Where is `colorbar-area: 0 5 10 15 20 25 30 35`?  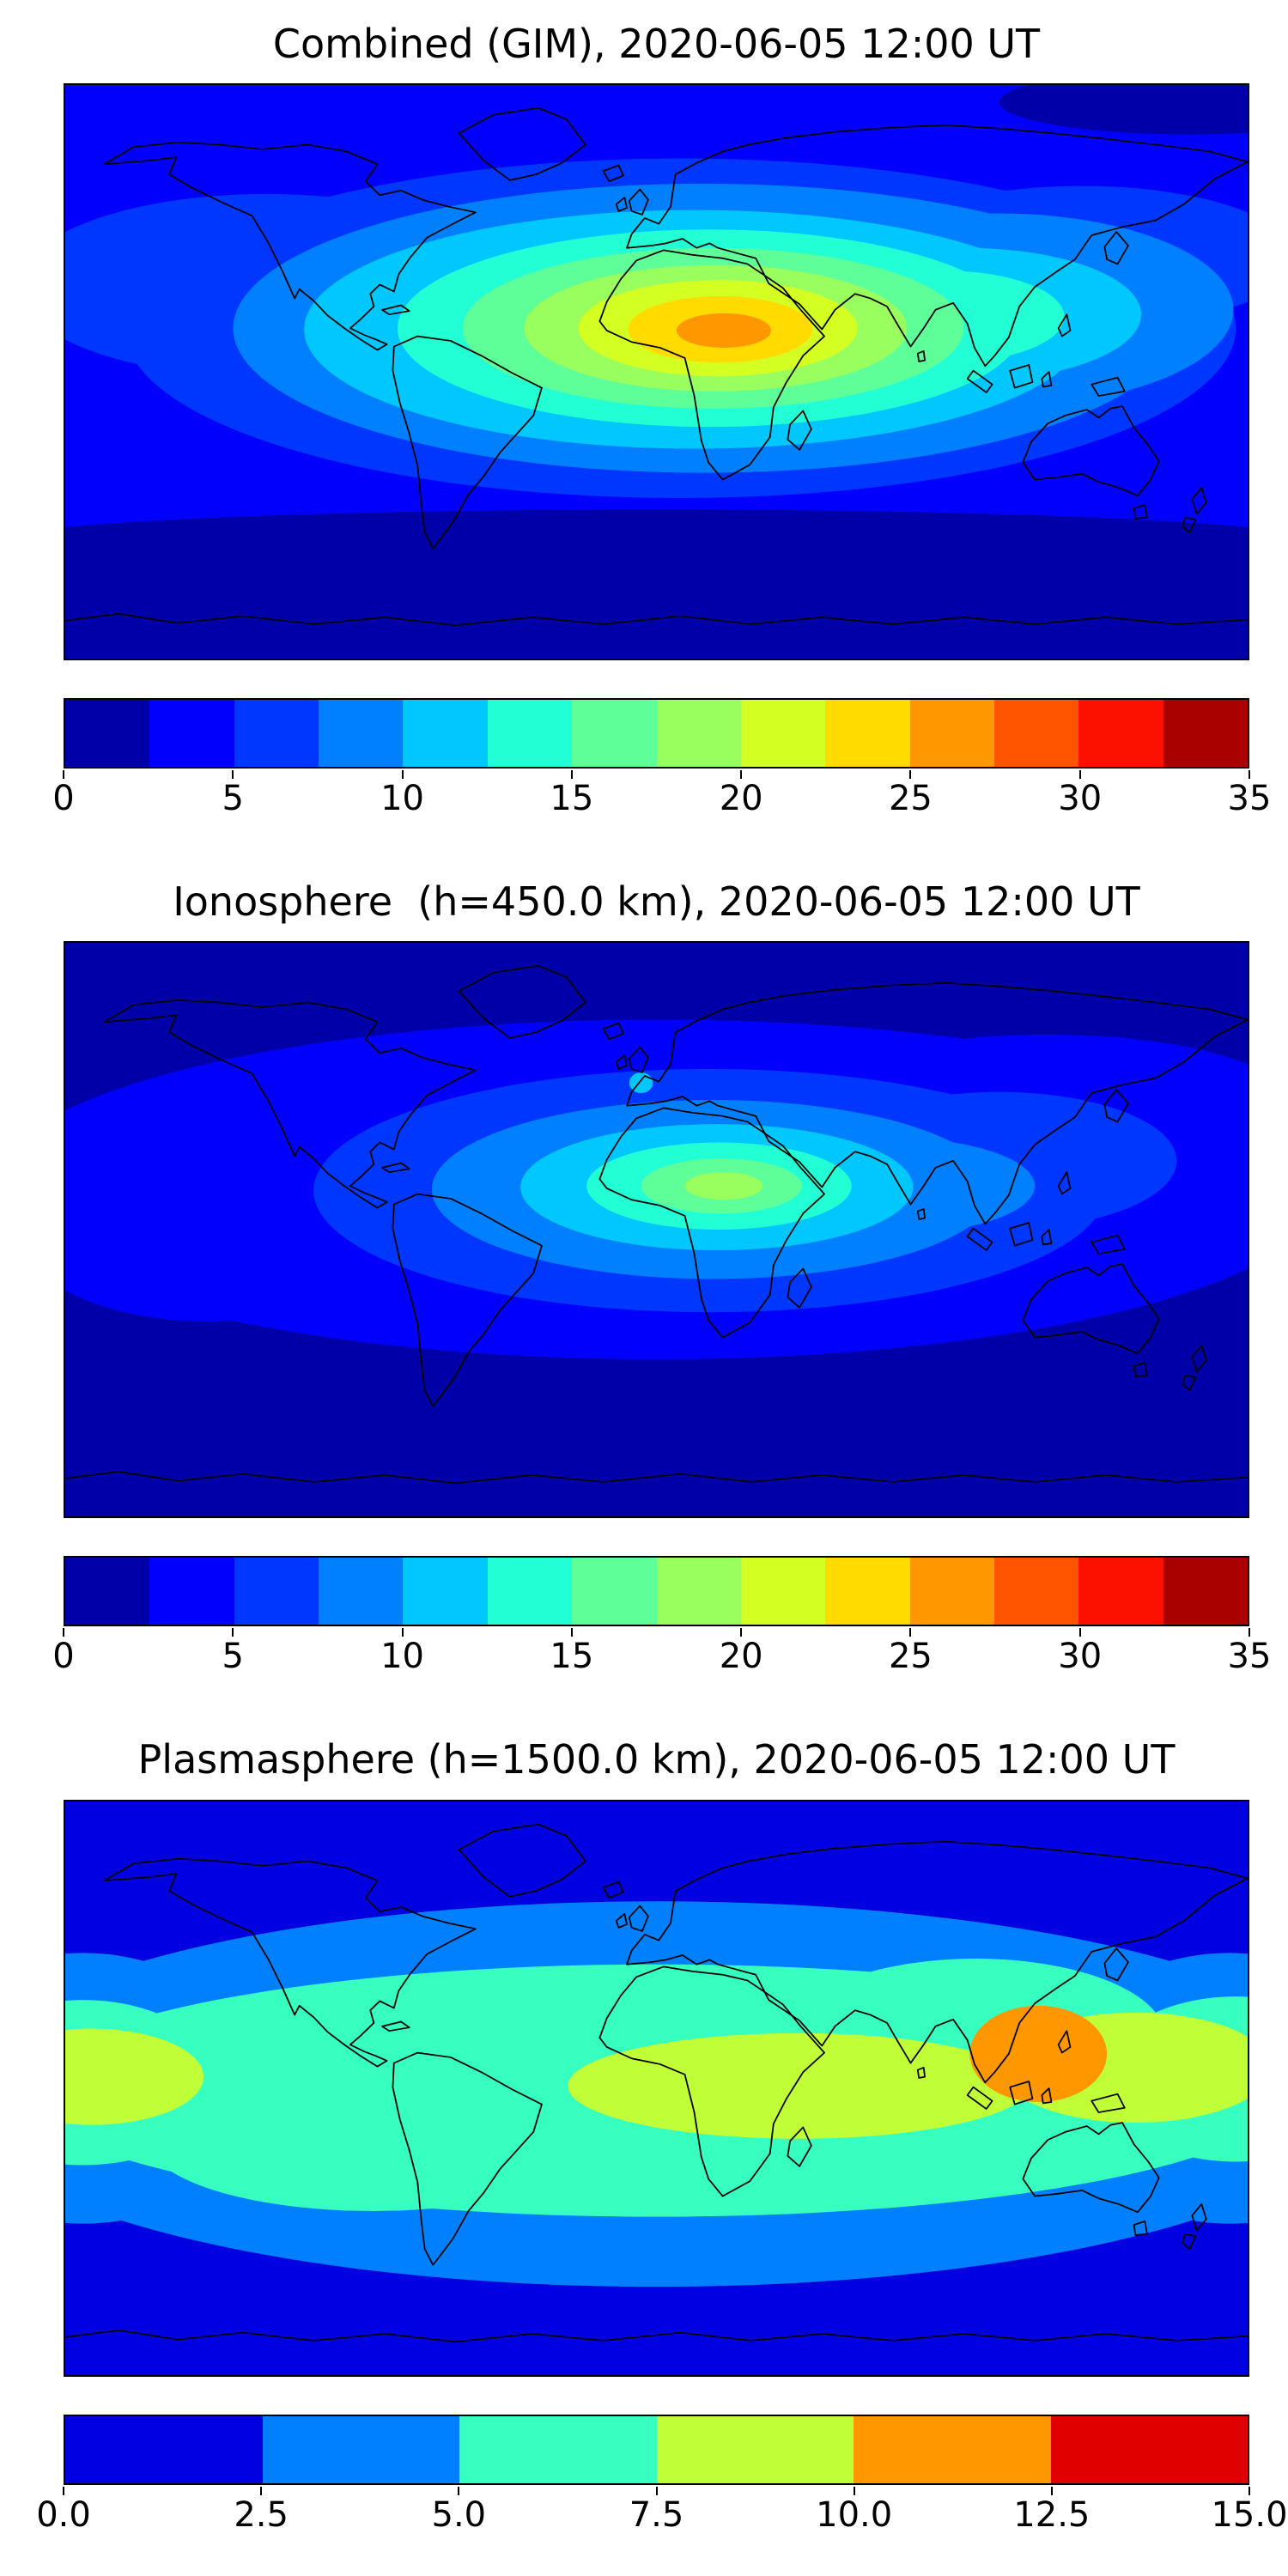 colorbar-area: 0 5 10 15 20 25 30 35 is located at coordinates (662, 1617).